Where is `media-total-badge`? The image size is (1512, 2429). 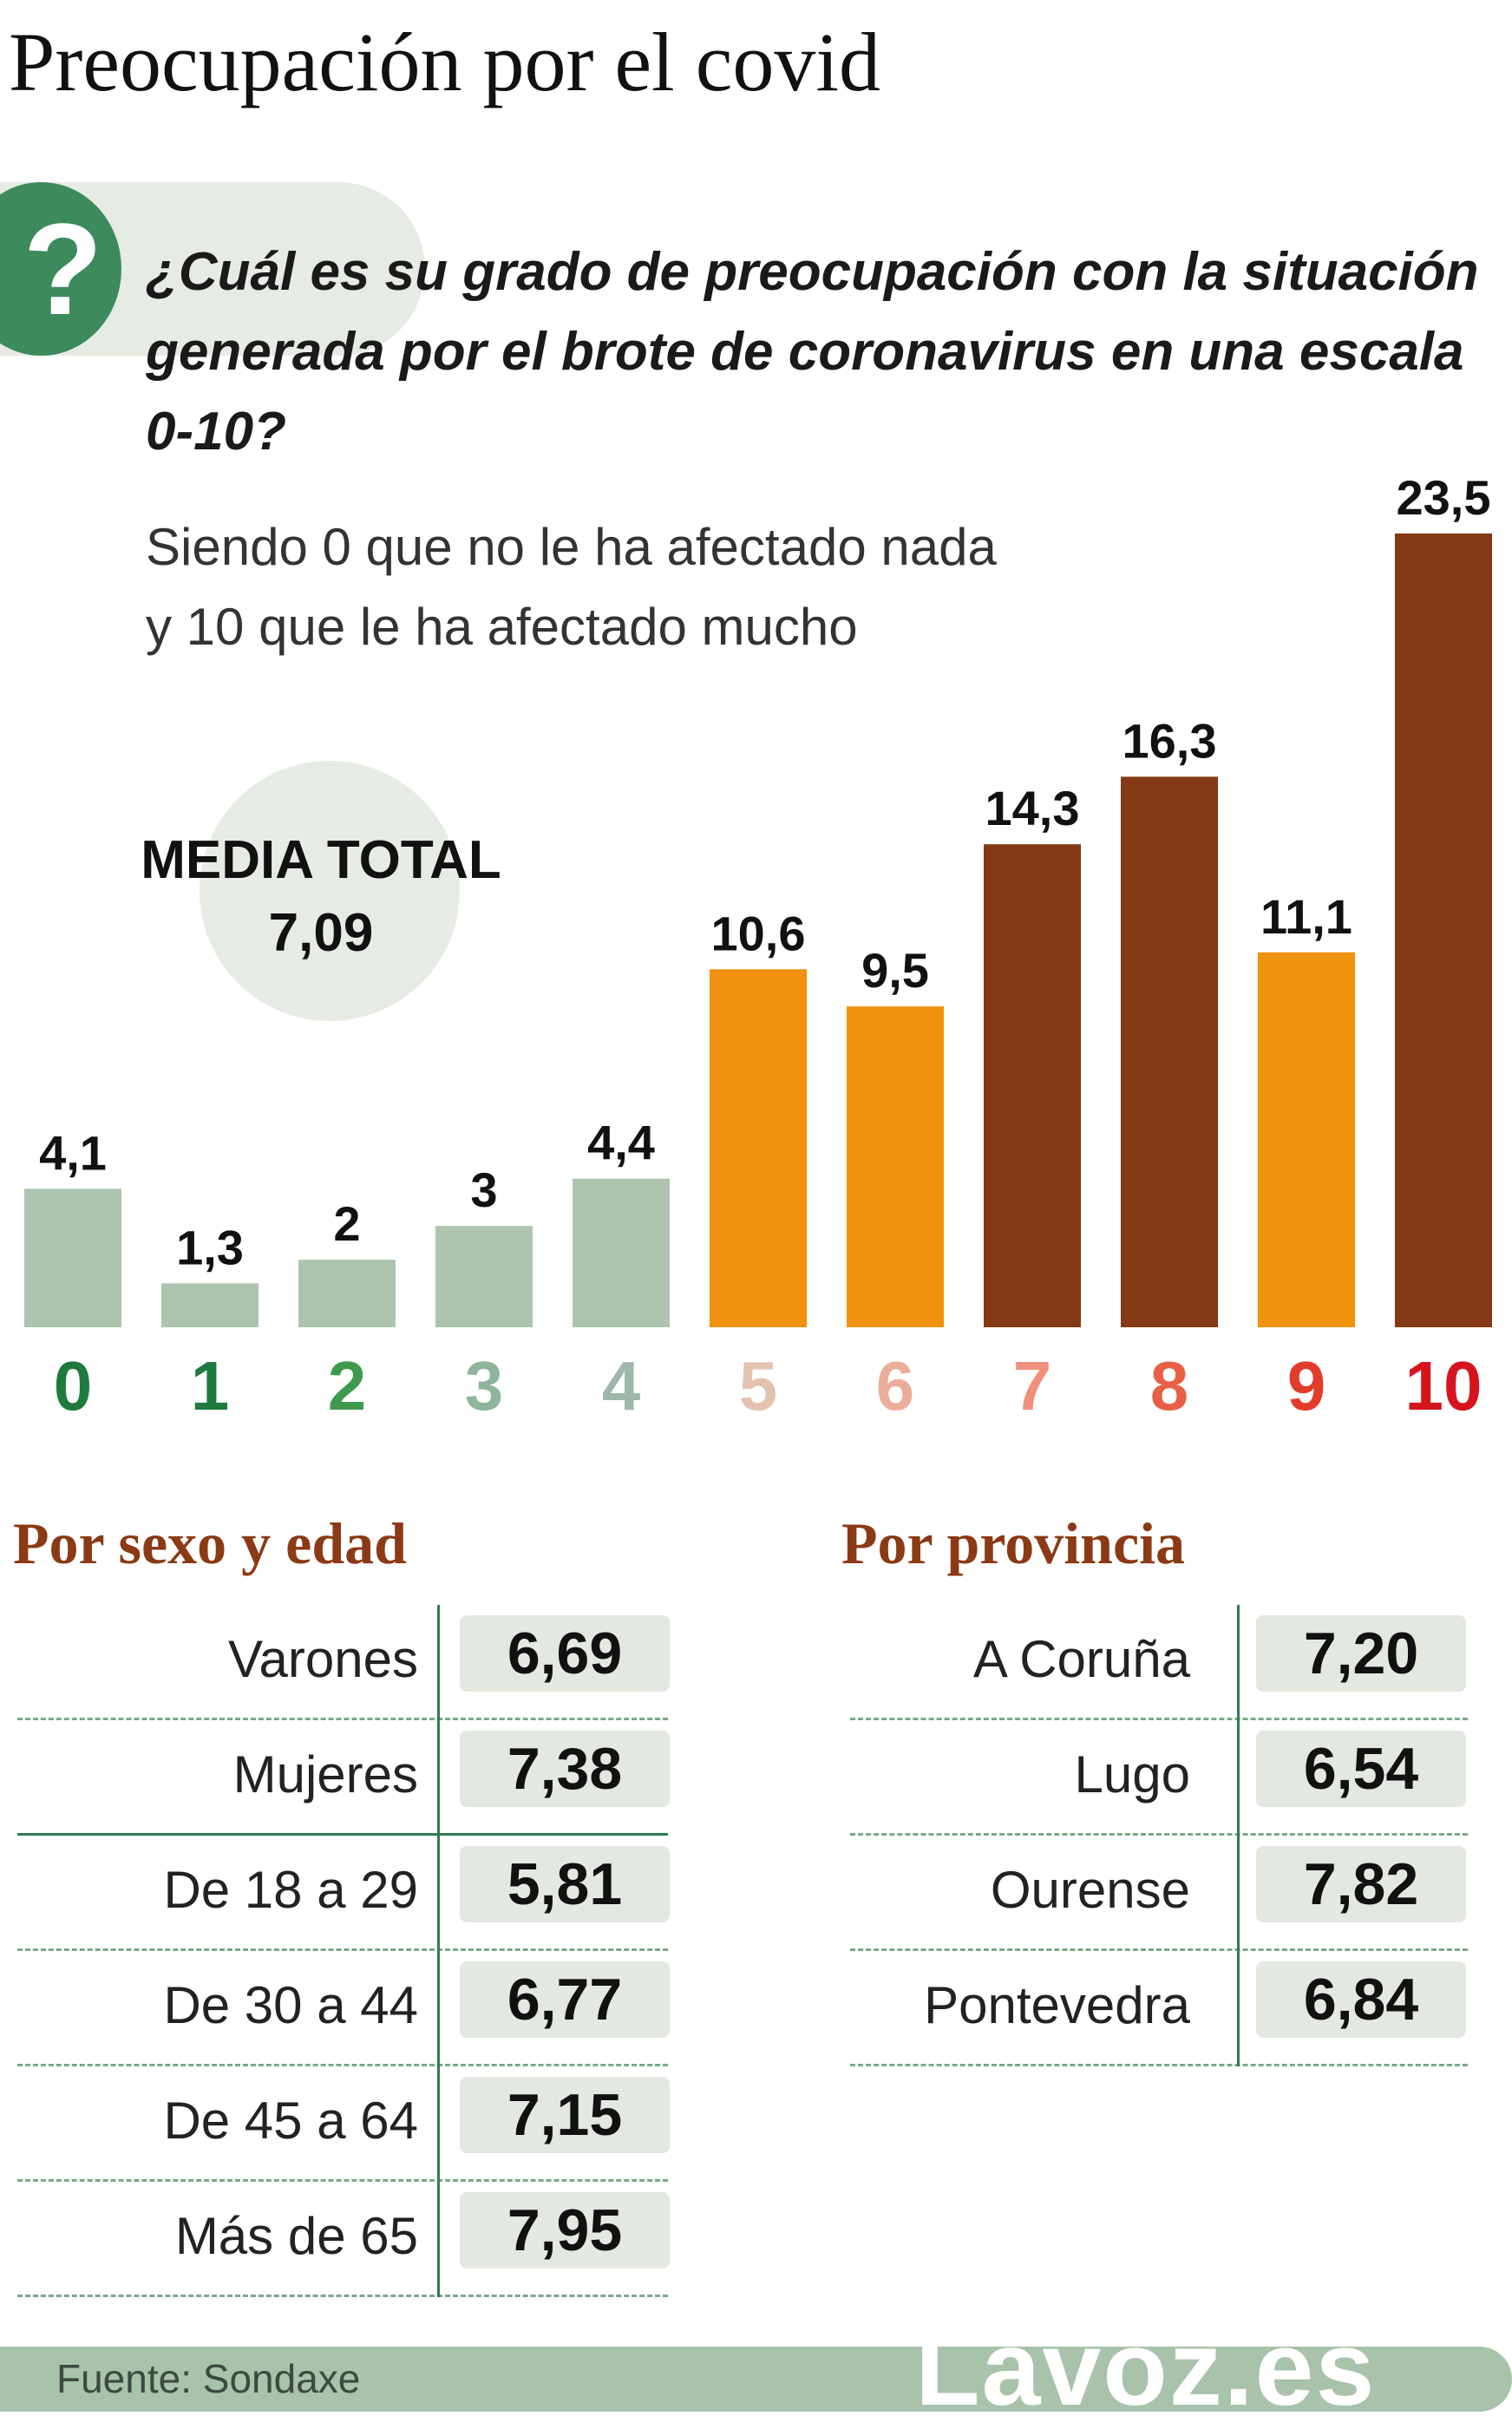 media-total-badge is located at coordinates (330, 891).